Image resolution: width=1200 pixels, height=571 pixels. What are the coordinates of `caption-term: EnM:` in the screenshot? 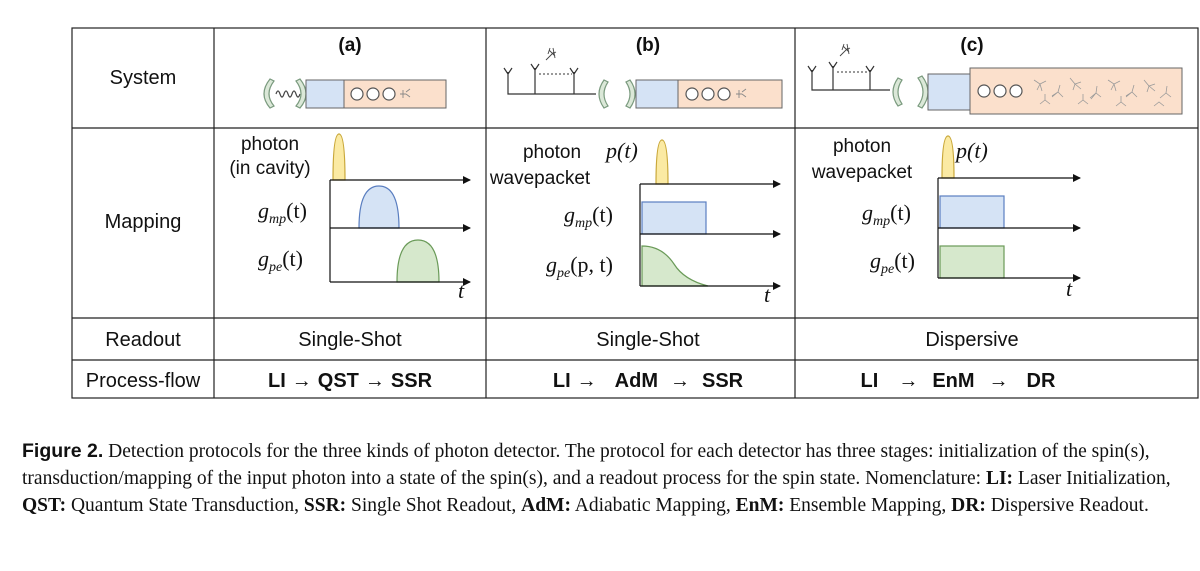 It's located at (760, 505).